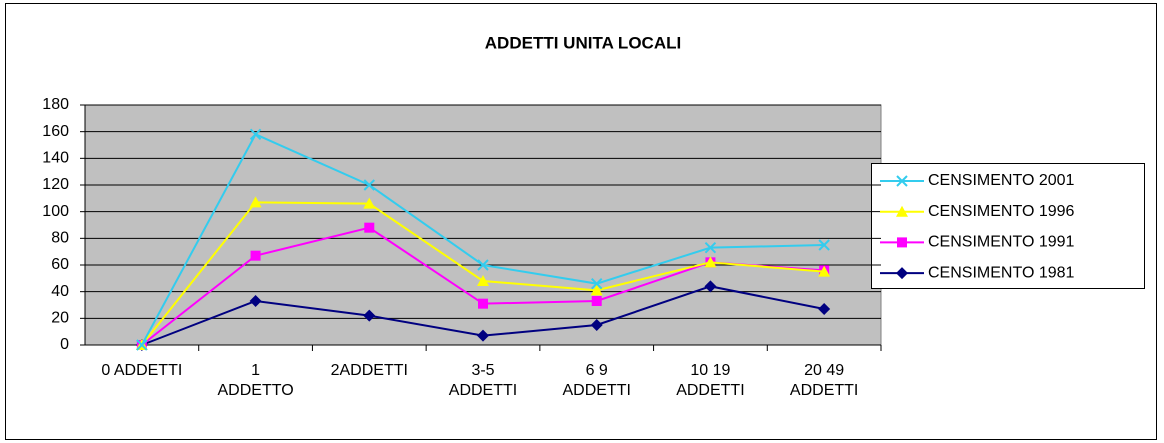 The height and width of the screenshot is (443, 1164). Describe the element at coordinates (64, 344) in the screenshot. I see `y-tick-label: 0` at that location.